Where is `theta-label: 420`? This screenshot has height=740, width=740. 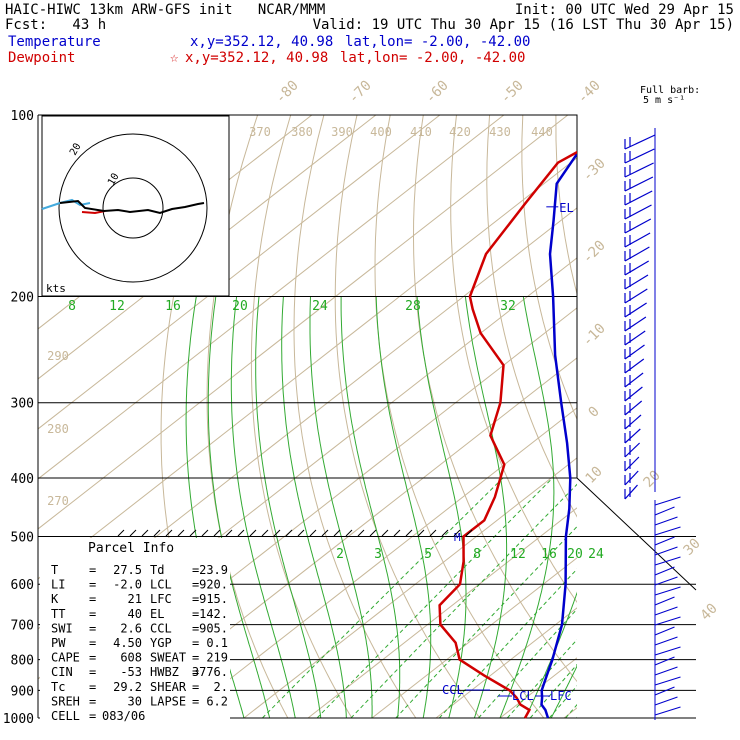
theta-label: 420 is located at coordinates (460, 132).